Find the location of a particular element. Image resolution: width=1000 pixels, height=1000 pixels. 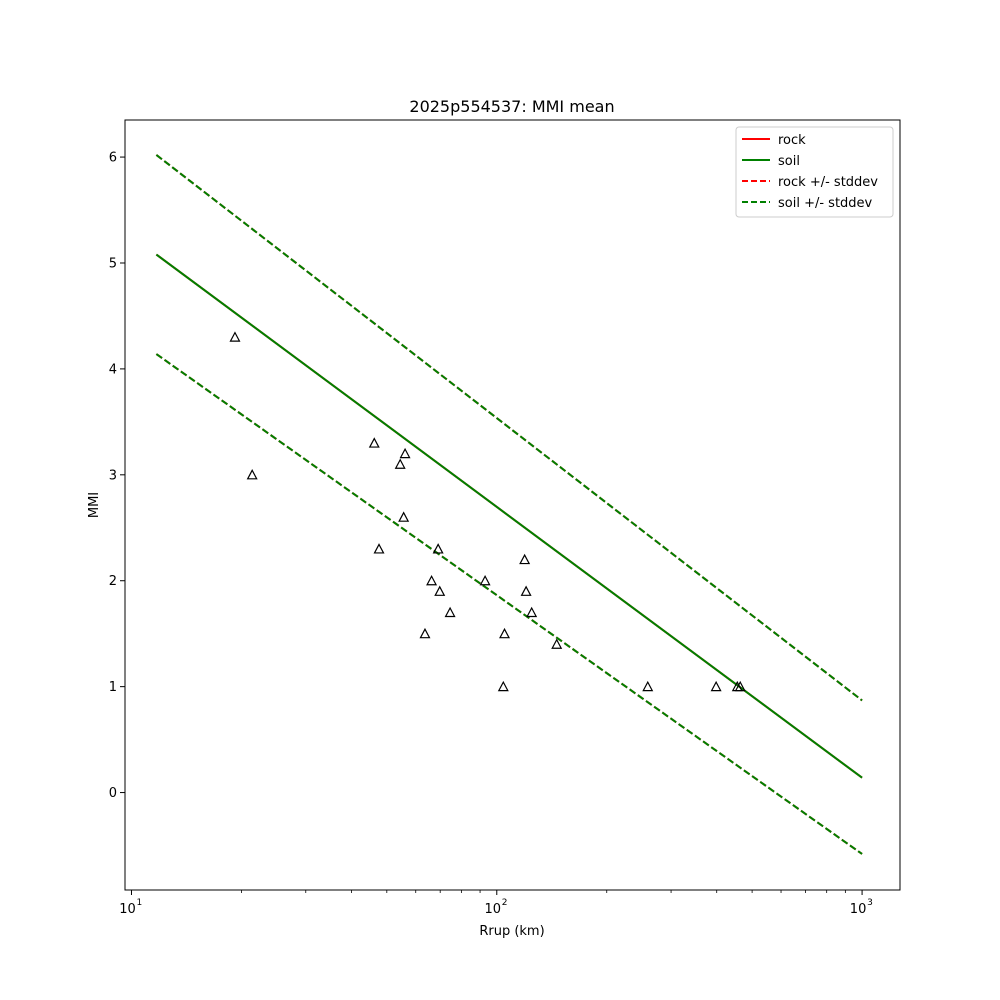

x-tick-label-exponent: 1 is located at coordinates (139, 903).